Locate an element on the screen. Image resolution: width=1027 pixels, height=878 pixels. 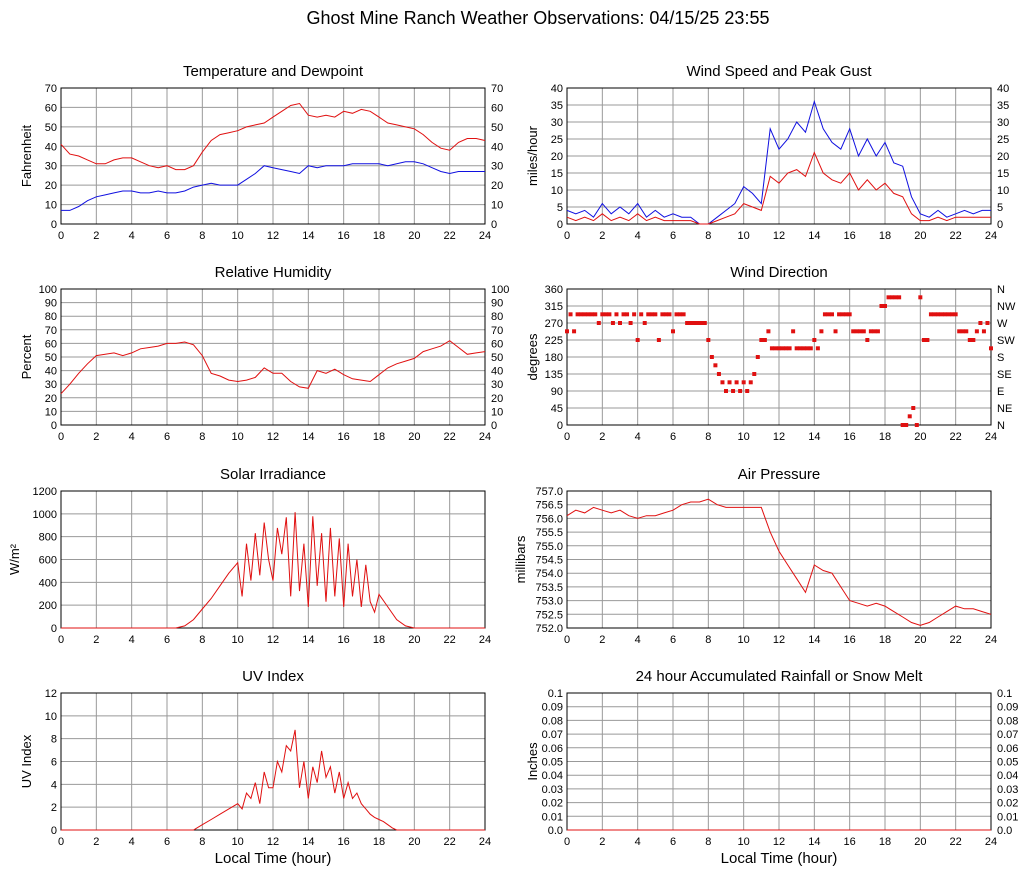
right-y-tick-label: N is located at coordinates (1001, 426).